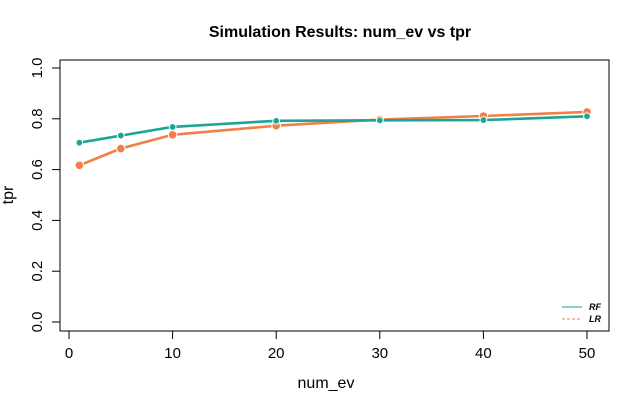  I want to click on chart-title: Simulation Results: num_ev vs tpr, so click(340, 32).